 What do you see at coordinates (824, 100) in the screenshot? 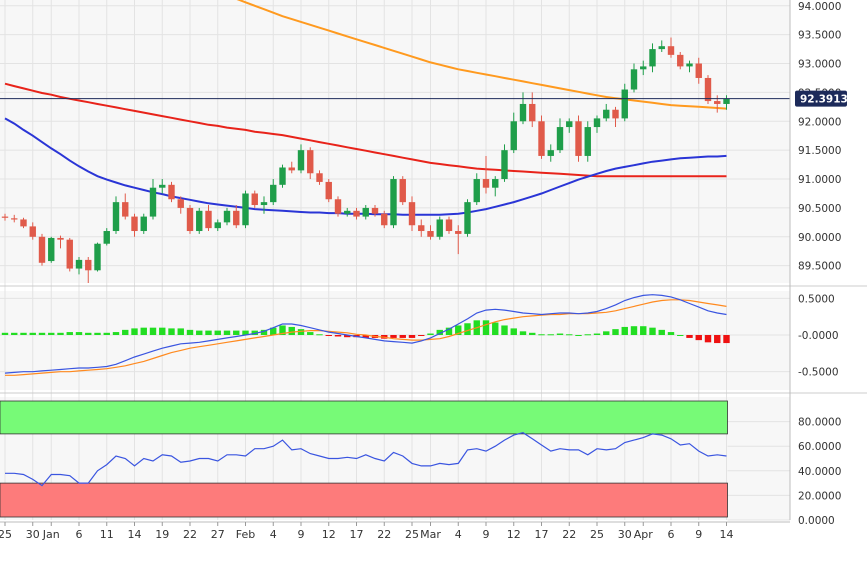
I see `last-price-label: 92.3913` at bounding box center [824, 100].